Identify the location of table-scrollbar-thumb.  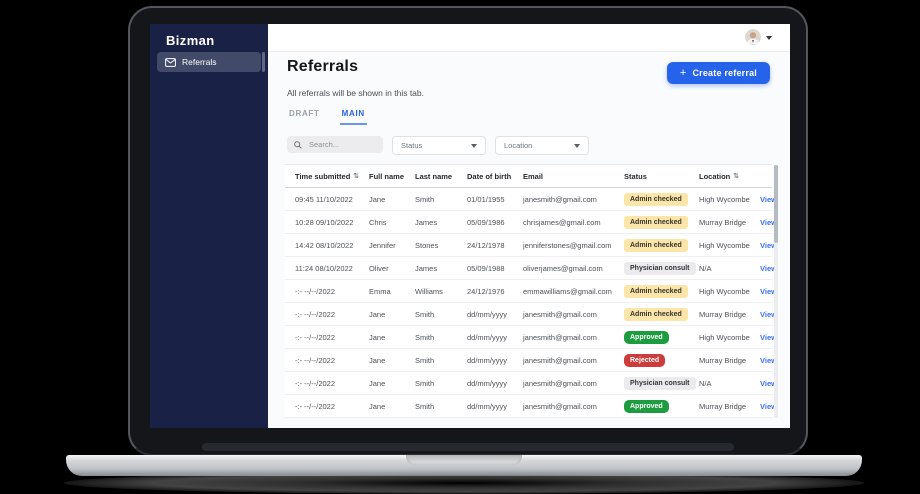
(776, 204).